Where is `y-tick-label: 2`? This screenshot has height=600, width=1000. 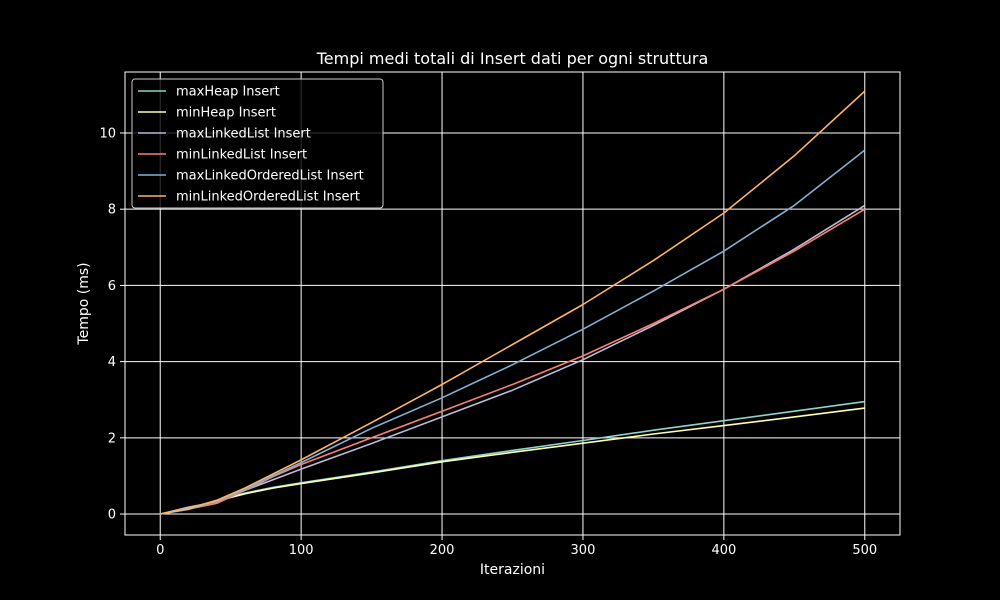
y-tick-label: 2 is located at coordinates (112, 438).